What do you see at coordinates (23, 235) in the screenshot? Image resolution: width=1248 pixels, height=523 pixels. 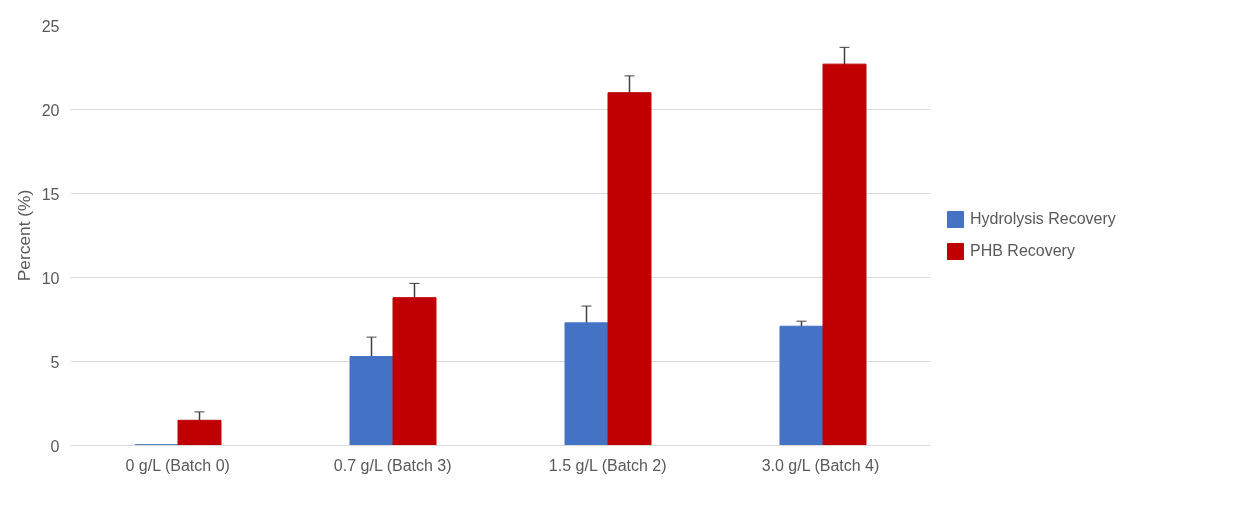 I see `y-axis-title: Percent (%)` at bounding box center [23, 235].